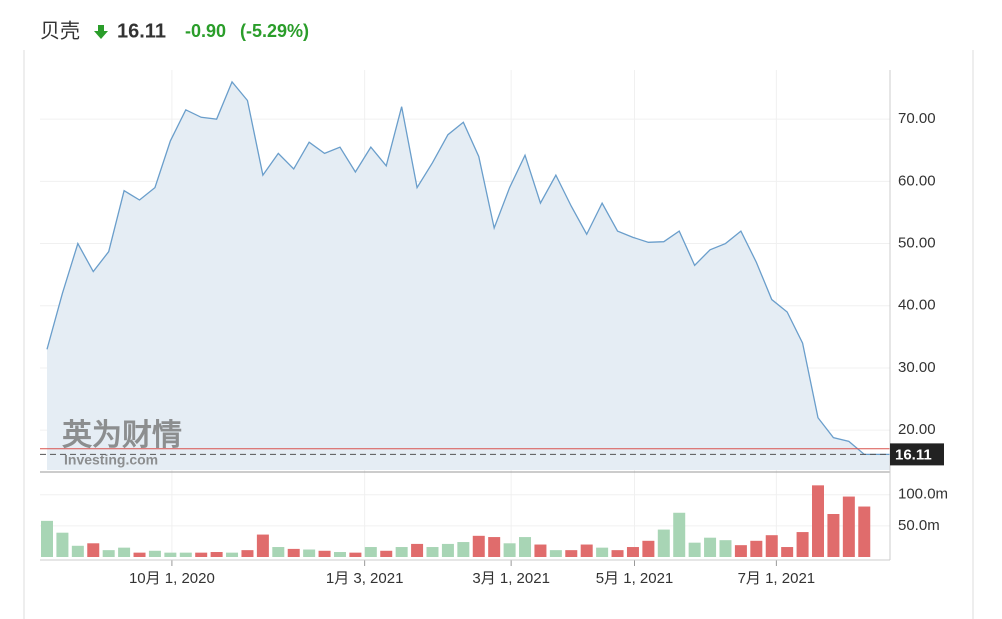 Image resolution: width=1002 pixels, height=619 pixels. I want to click on y-tick-label: 60.00, so click(917, 180).